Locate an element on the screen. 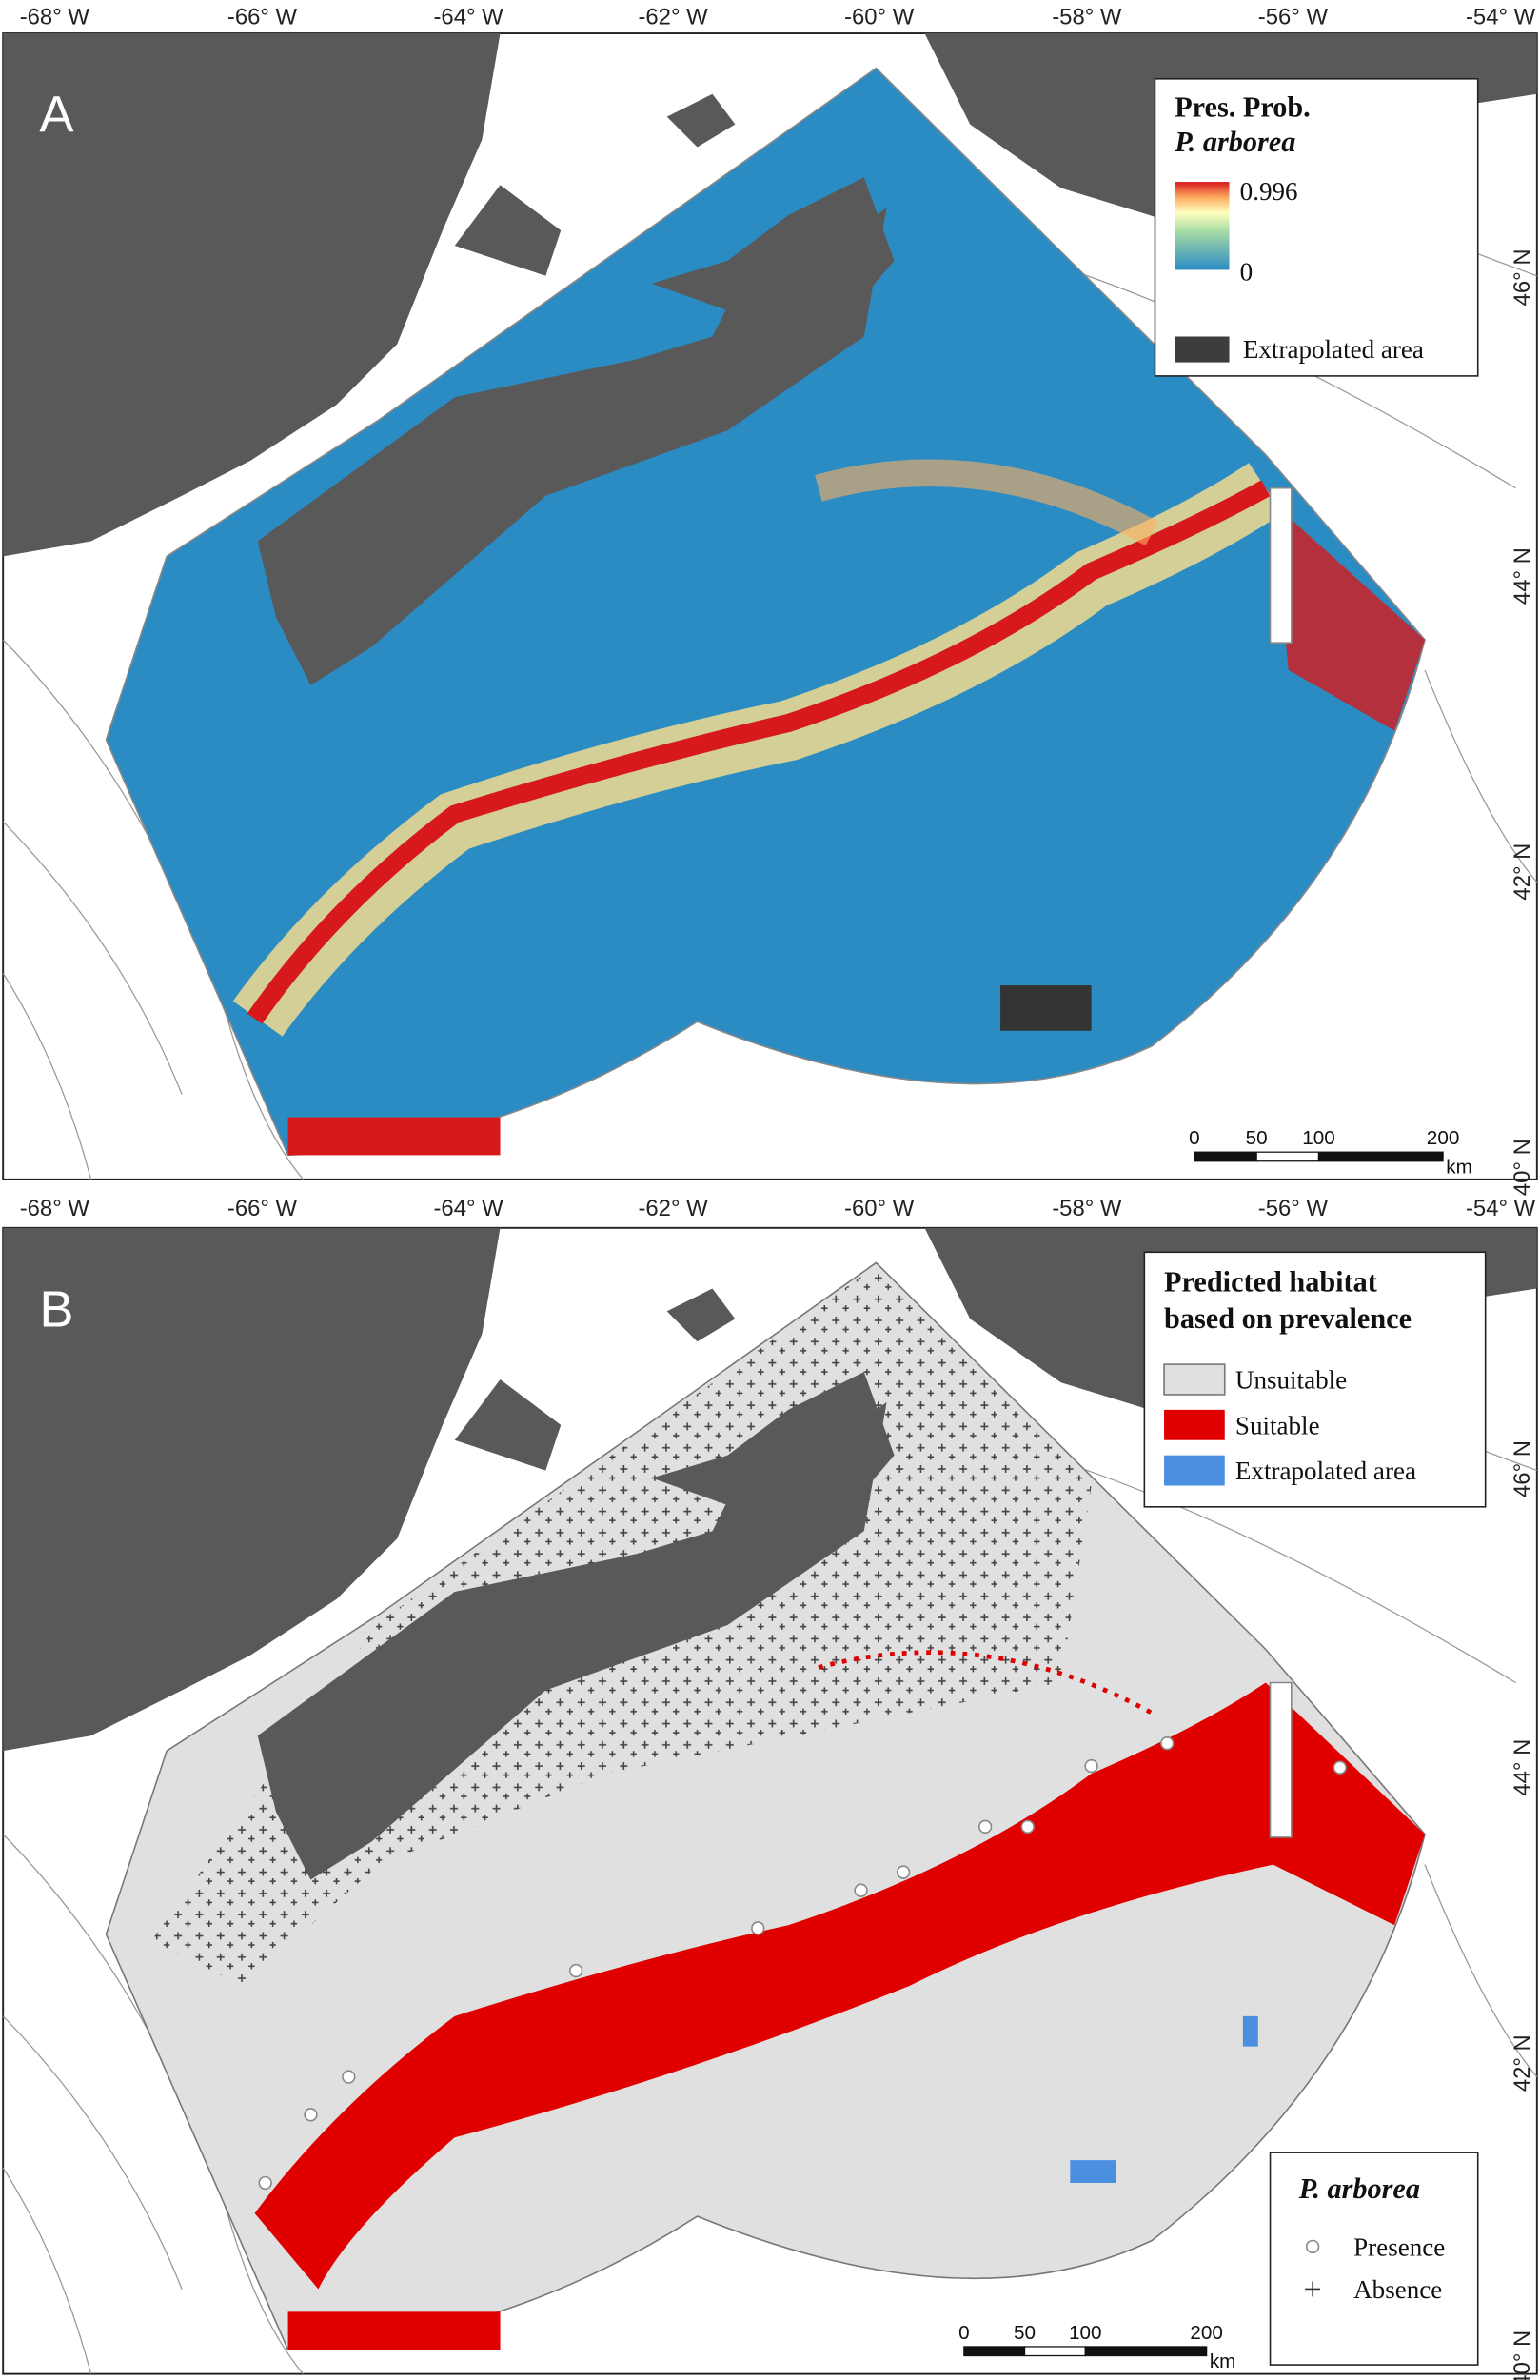  absence-symbol is located at coordinates (1313, 2289).